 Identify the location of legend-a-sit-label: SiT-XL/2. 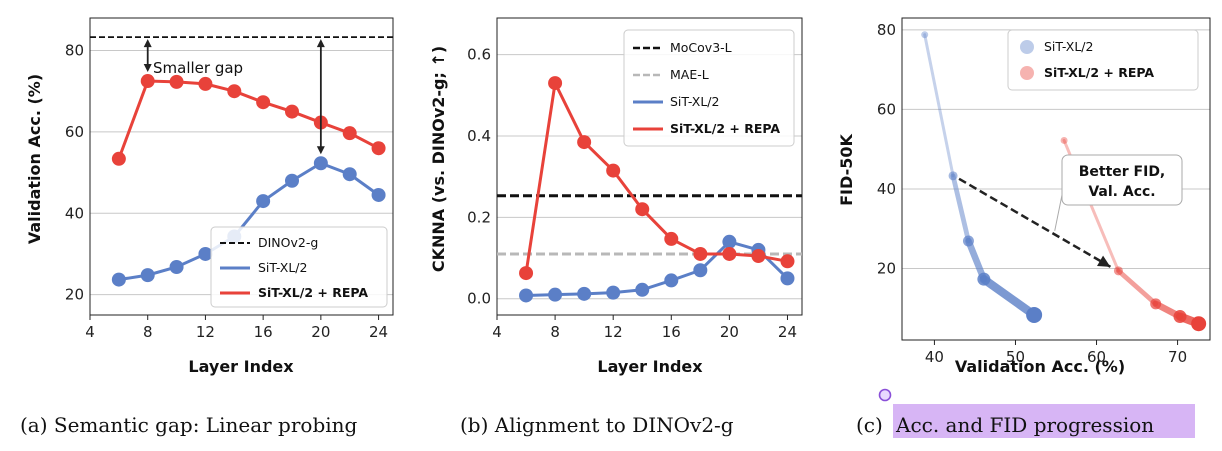
(282, 267).